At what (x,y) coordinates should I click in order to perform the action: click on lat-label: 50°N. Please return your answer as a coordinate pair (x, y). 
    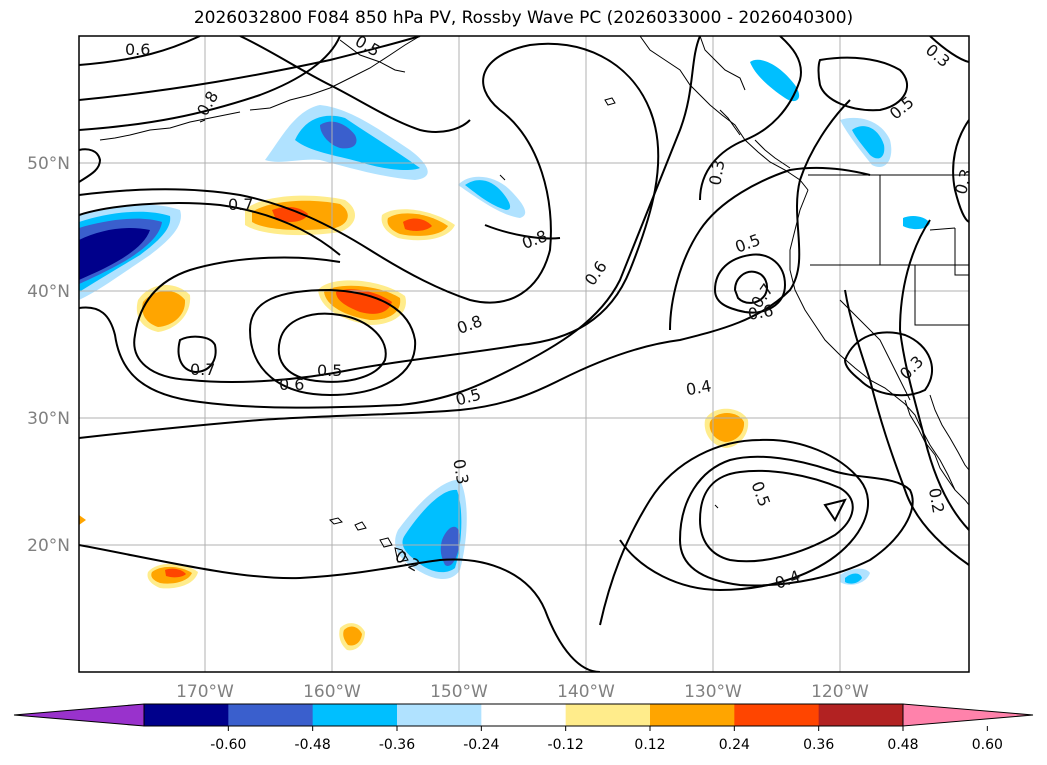
    Looking at the image, I should click on (48, 164).